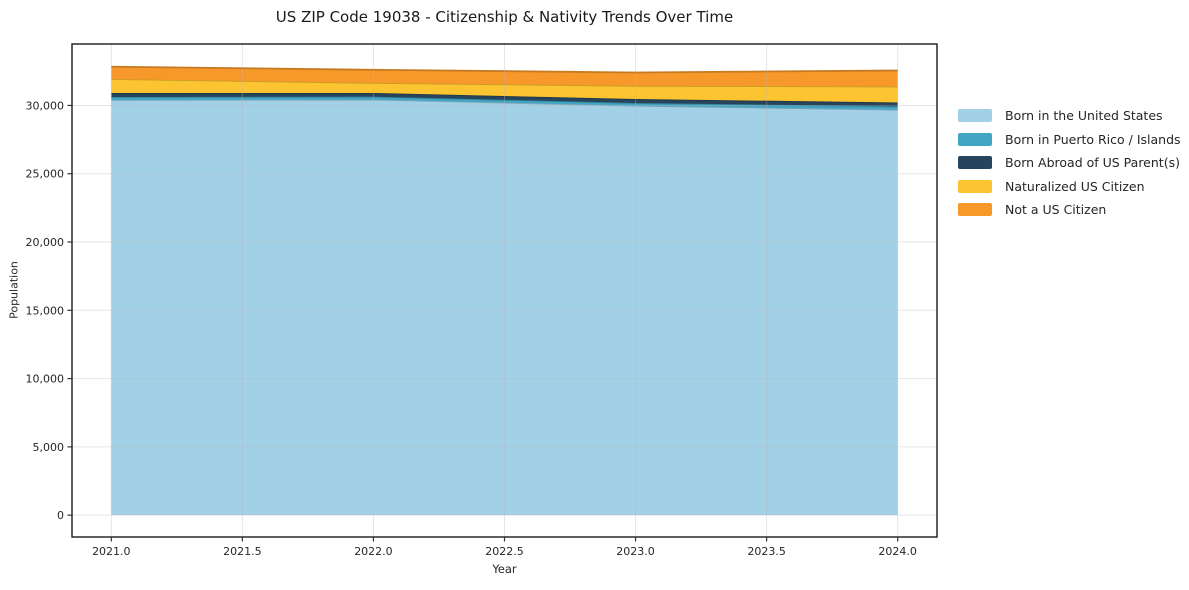 The height and width of the screenshot is (590, 1189). Describe the element at coordinates (504, 76) in the screenshot. I see `area-not-a-us-citizen` at that location.